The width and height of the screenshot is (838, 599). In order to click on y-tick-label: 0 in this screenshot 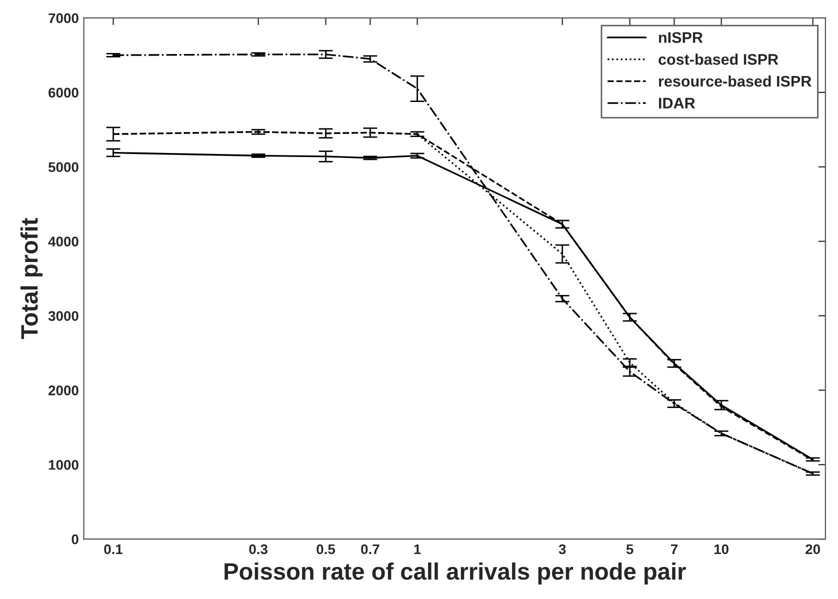, I will do `click(75, 539)`.